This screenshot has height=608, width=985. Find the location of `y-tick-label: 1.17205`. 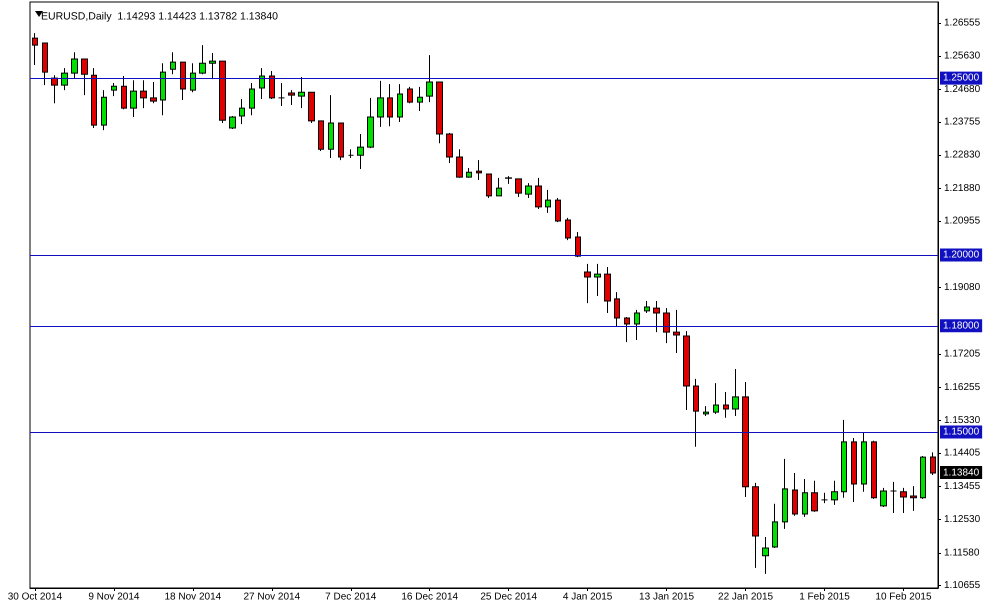

y-tick-label: 1.17205 is located at coordinates (962, 354).